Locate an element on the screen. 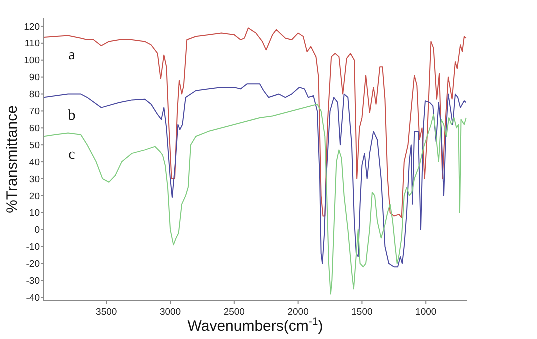  y-tick-label: 120 is located at coordinates (32, 27).